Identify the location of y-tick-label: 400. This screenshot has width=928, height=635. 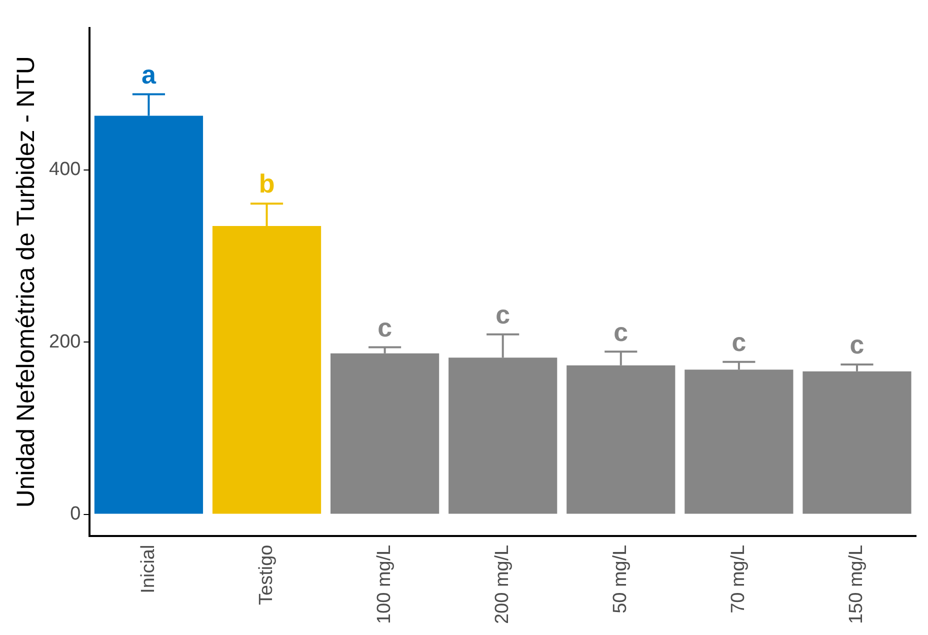
(65, 169).